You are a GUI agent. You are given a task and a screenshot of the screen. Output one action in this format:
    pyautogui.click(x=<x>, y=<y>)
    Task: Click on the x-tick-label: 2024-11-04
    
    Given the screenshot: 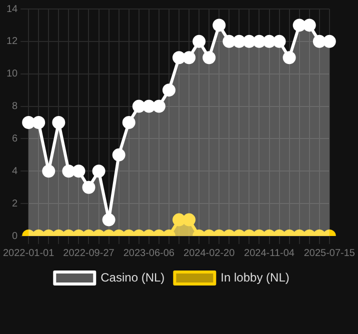 What is the action you would take?
    pyautogui.click(x=269, y=253)
    